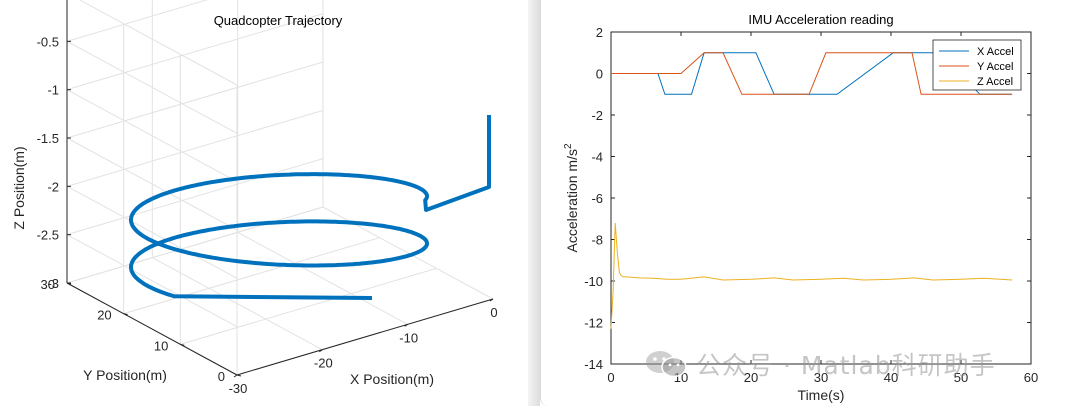  I want to click on x-tick-label: 60, so click(1031, 377).